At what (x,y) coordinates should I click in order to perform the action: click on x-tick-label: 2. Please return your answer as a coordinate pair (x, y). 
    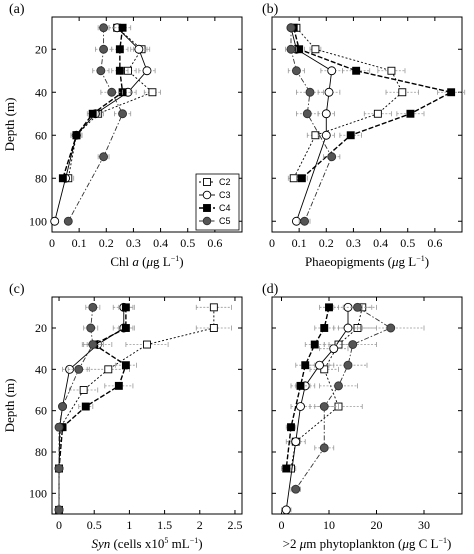
    Looking at the image, I should click on (200, 525).